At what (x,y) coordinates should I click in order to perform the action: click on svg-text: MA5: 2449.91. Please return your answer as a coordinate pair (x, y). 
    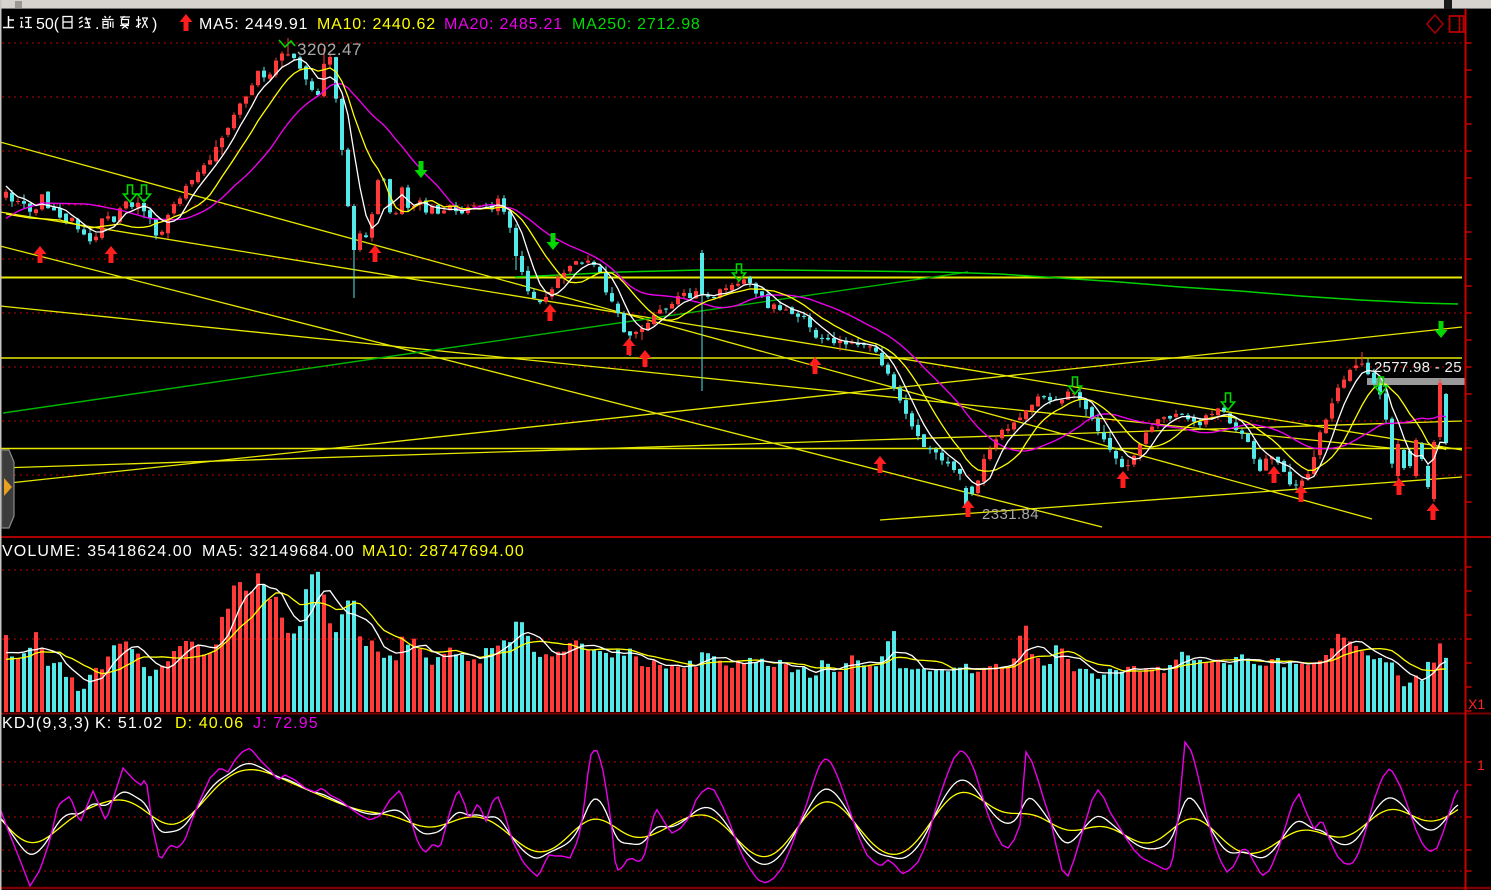
    Looking at the image, I should click on (253, 24).